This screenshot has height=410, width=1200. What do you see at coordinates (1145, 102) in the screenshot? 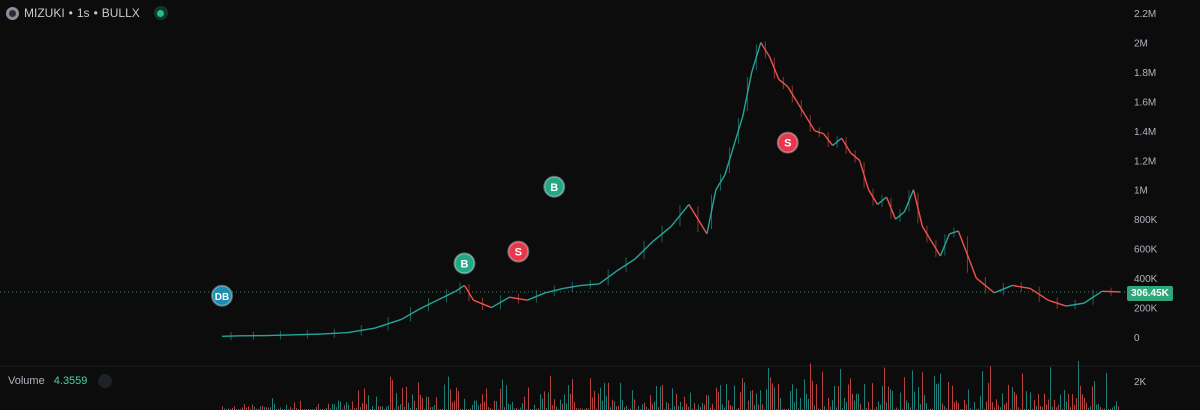
I see `y-tick-label: 1.6M` at bounding box center [1145, 102].